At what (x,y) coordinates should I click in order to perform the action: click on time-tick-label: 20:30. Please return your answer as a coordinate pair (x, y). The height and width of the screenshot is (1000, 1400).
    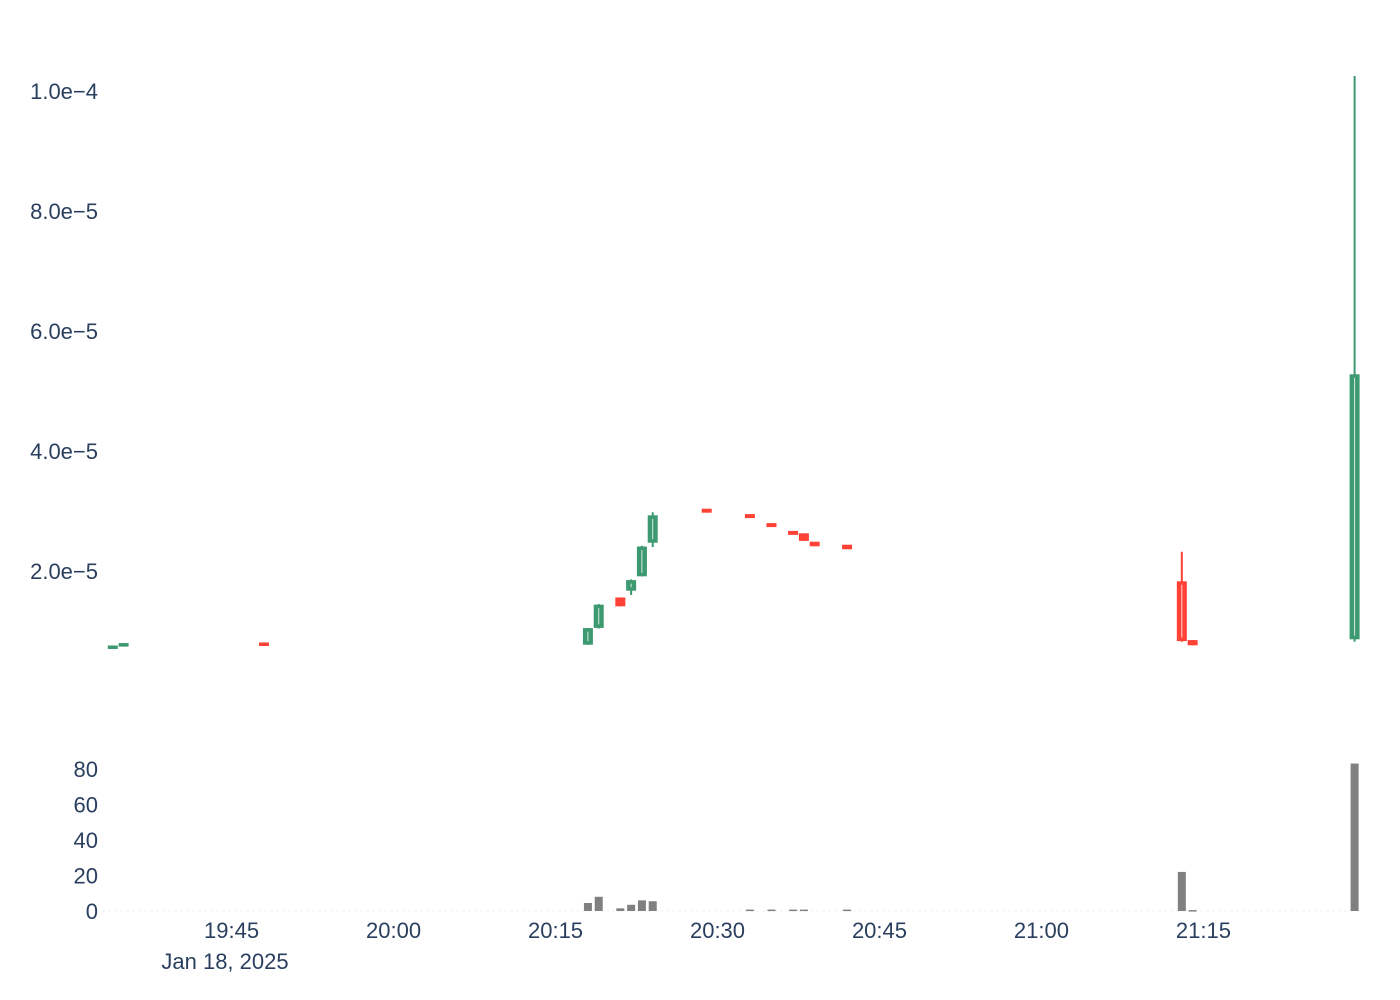
    Looking at the image, I should click on (717, 930).